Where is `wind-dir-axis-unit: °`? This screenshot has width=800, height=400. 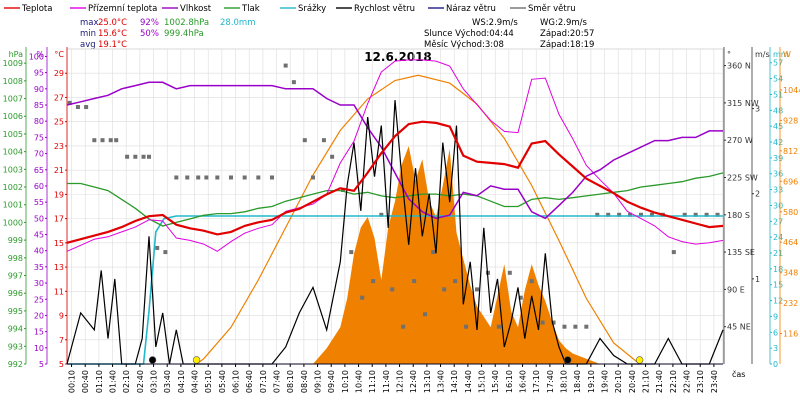 wind-dir-axis-unit: ° is located at coordinates (729, 54).